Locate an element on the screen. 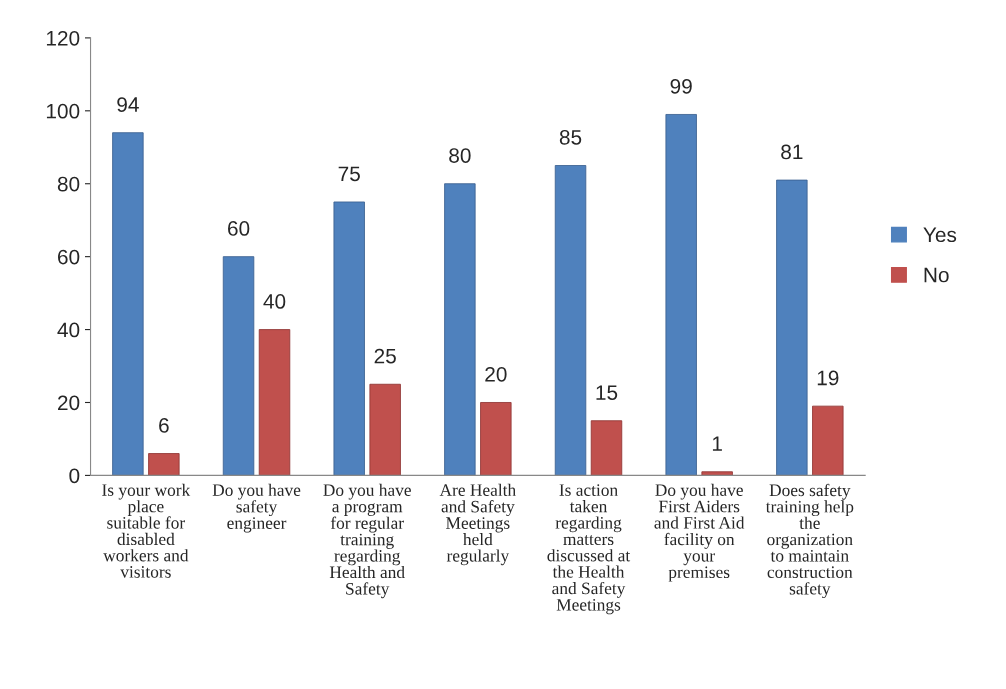 This screenshot has width=1006, height=689. y-tick-label: 60 is located at coordinates (69, 257).